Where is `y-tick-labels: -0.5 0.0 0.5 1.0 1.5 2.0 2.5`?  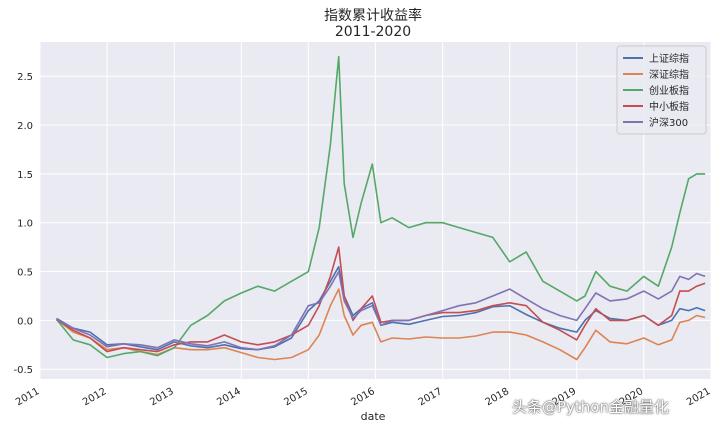 y-tick-labels: -0.5 0.0 0.5 1.0 1.5 2.0 2.5 is located at coordinates (23, 224).